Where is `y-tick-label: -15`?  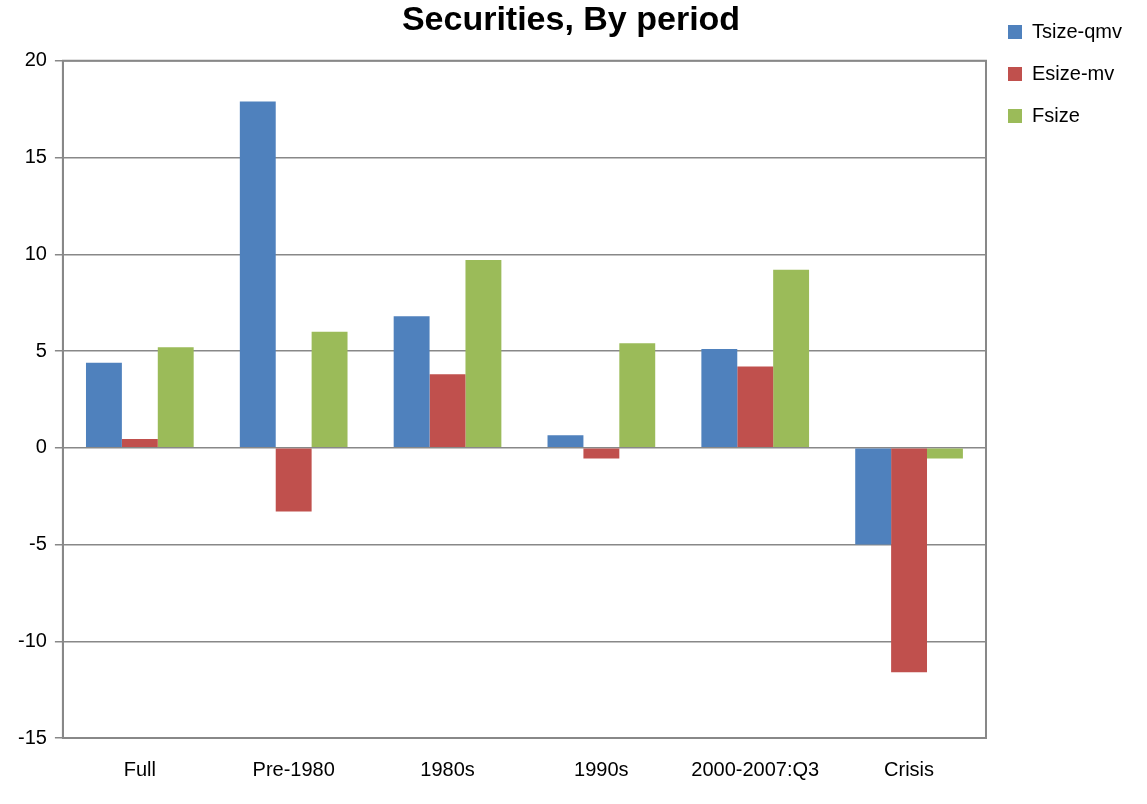
y-tick-label: -15 is located at coordinates (32, 736).